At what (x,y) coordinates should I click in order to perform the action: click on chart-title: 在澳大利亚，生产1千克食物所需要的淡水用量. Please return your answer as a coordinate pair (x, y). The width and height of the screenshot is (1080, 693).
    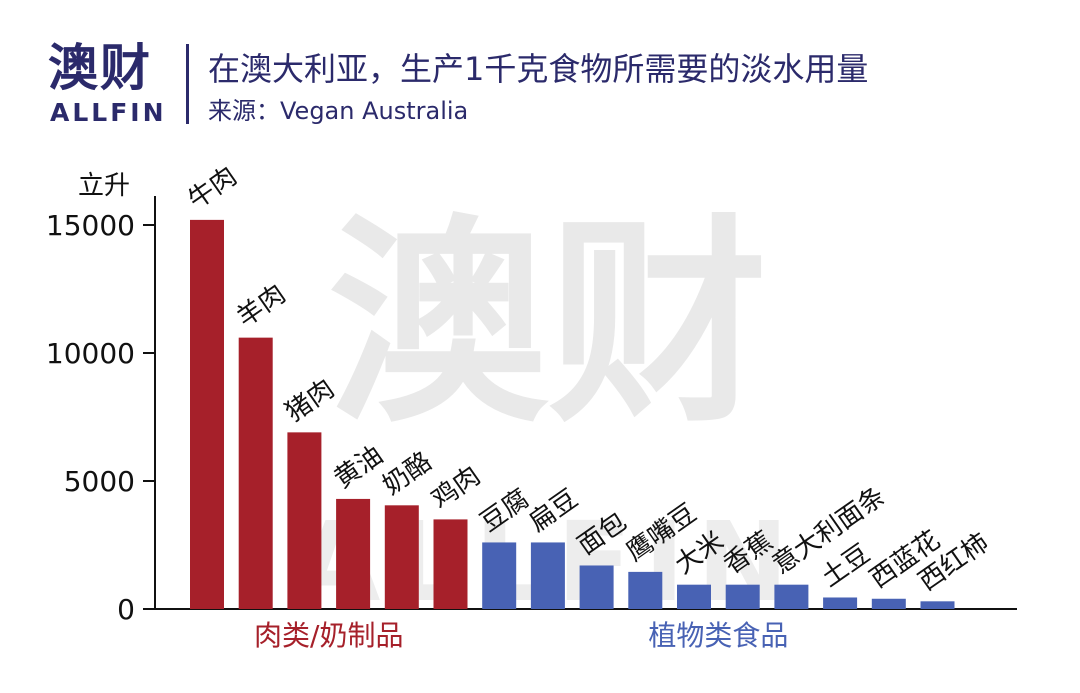
    Looking at the image, I should click on (538, 69).